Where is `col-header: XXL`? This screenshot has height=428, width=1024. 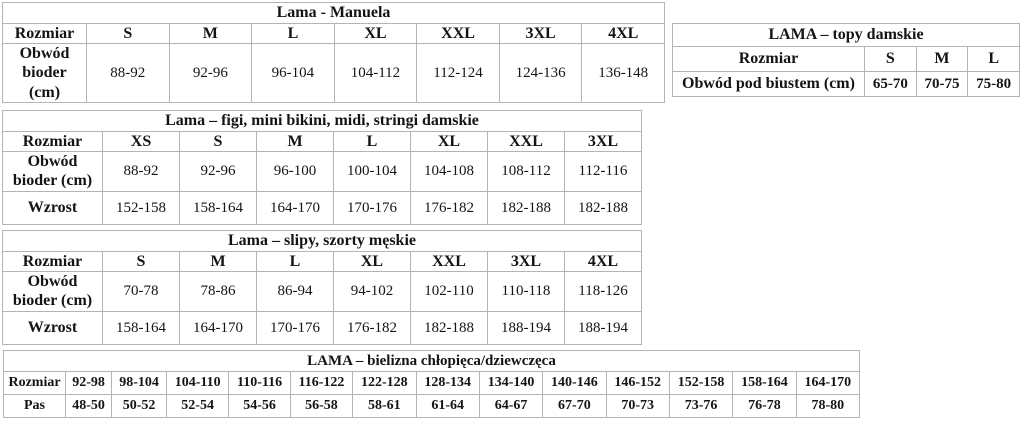 col-header: XXL is located at coordinates (458, 33).